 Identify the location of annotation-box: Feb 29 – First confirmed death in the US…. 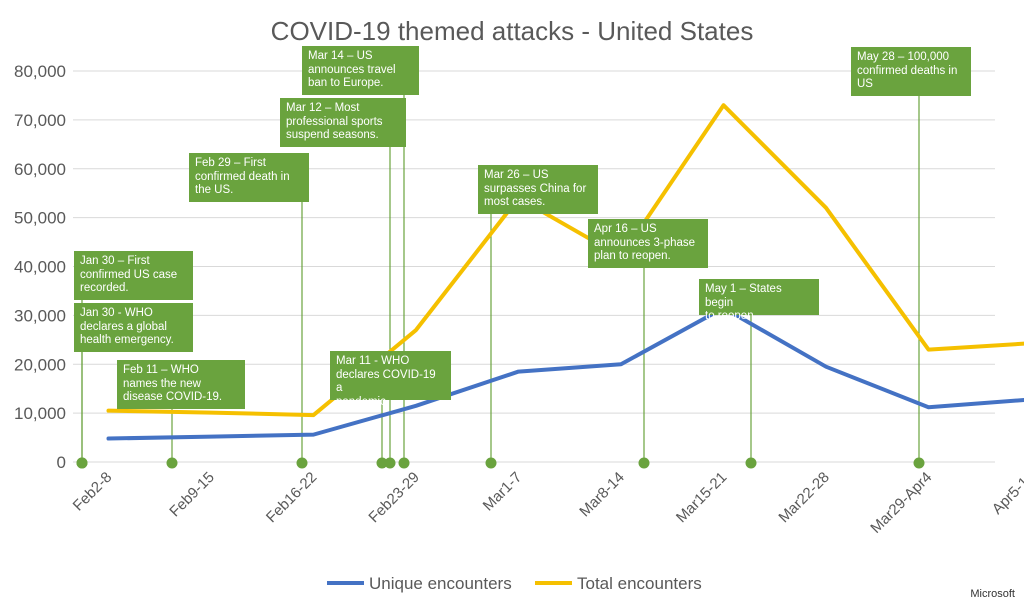
(249, 177).